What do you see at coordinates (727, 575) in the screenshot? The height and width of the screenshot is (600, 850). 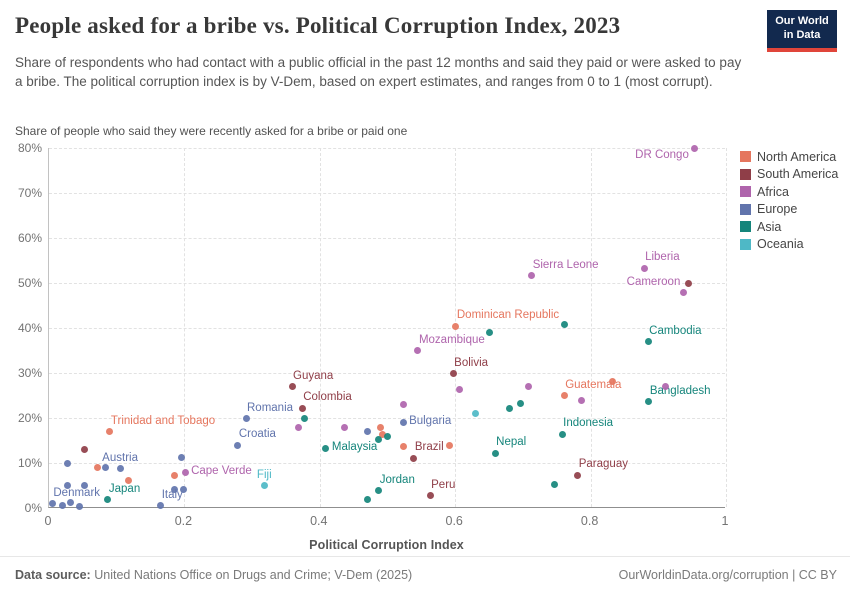 I see `attribution-link: OurWorldinData.org/corruption | CC BY` at bounding box center [727, 575].